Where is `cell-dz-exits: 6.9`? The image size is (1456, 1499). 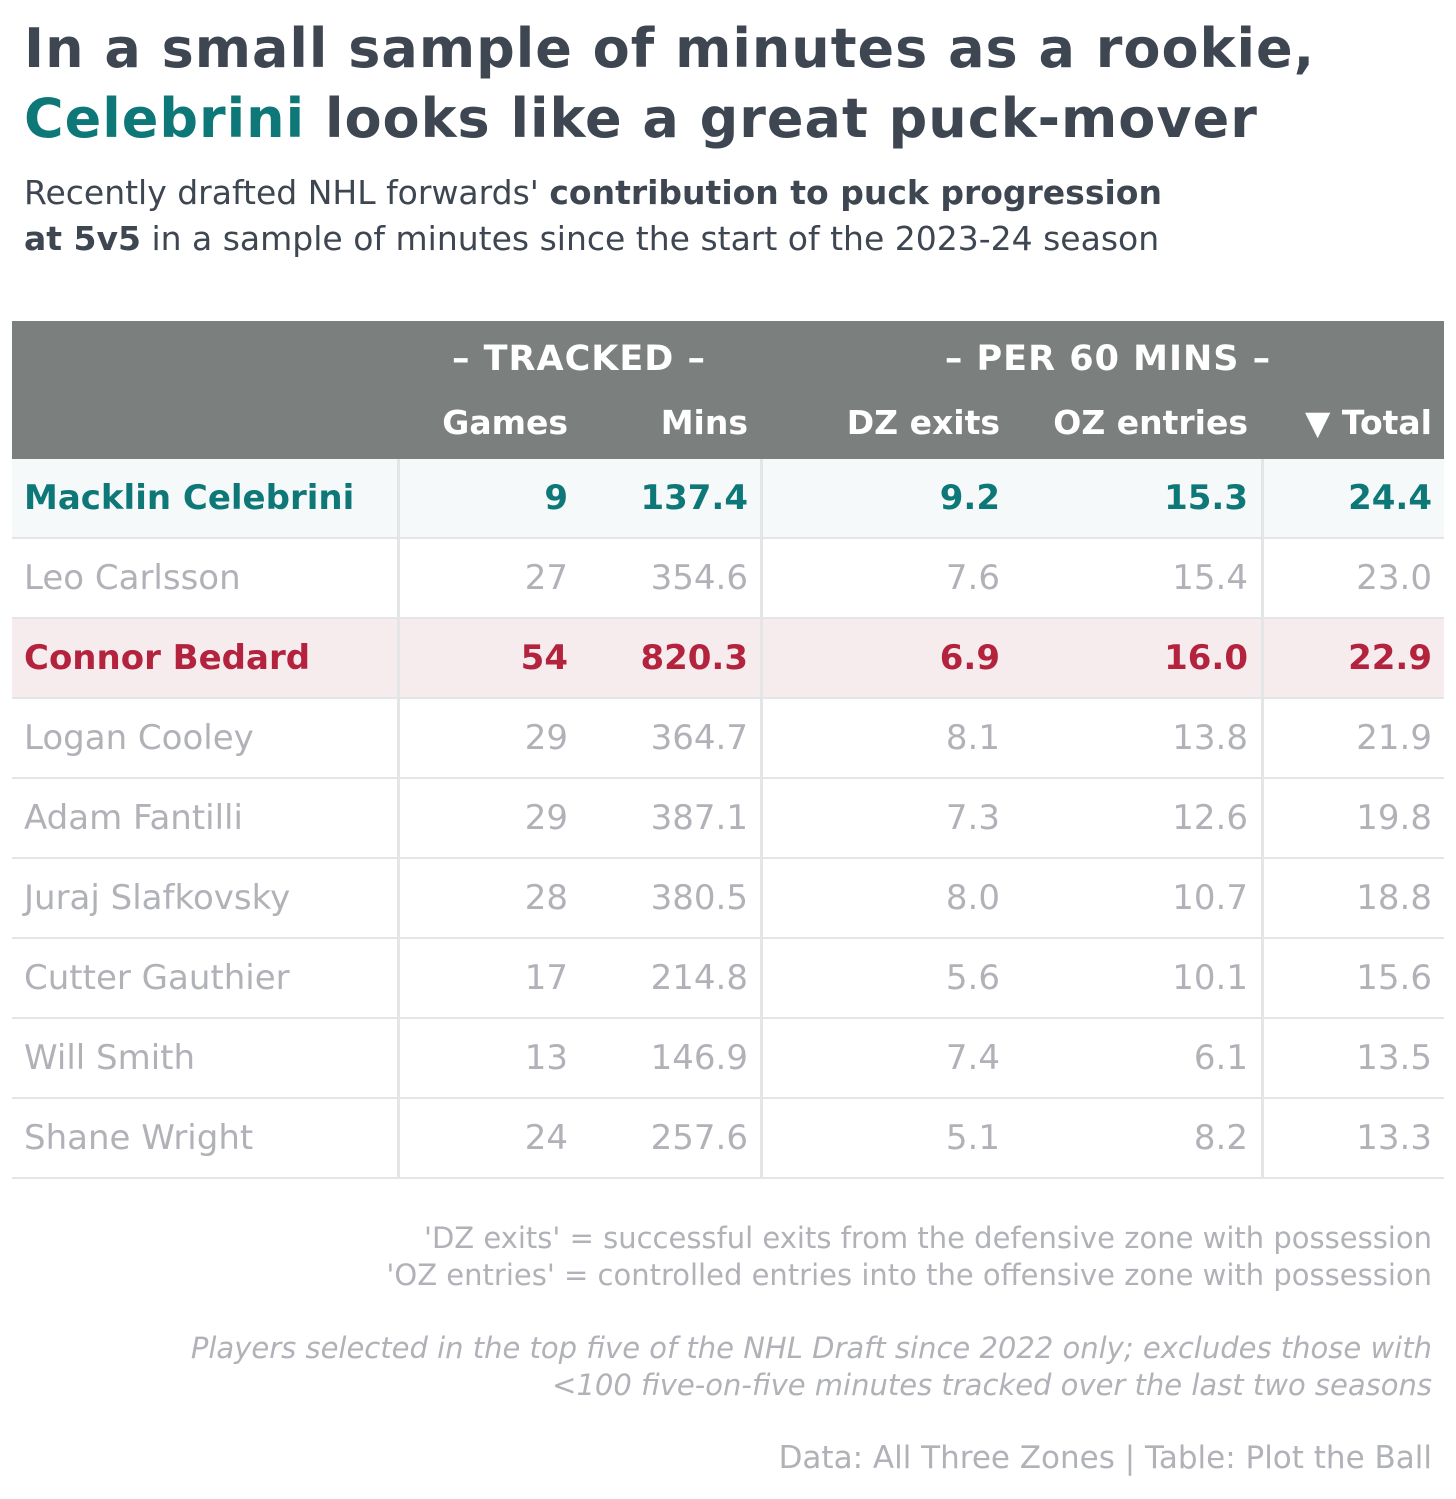 cell-dz-exits: 6.9 is located at coordinates (969, 658).